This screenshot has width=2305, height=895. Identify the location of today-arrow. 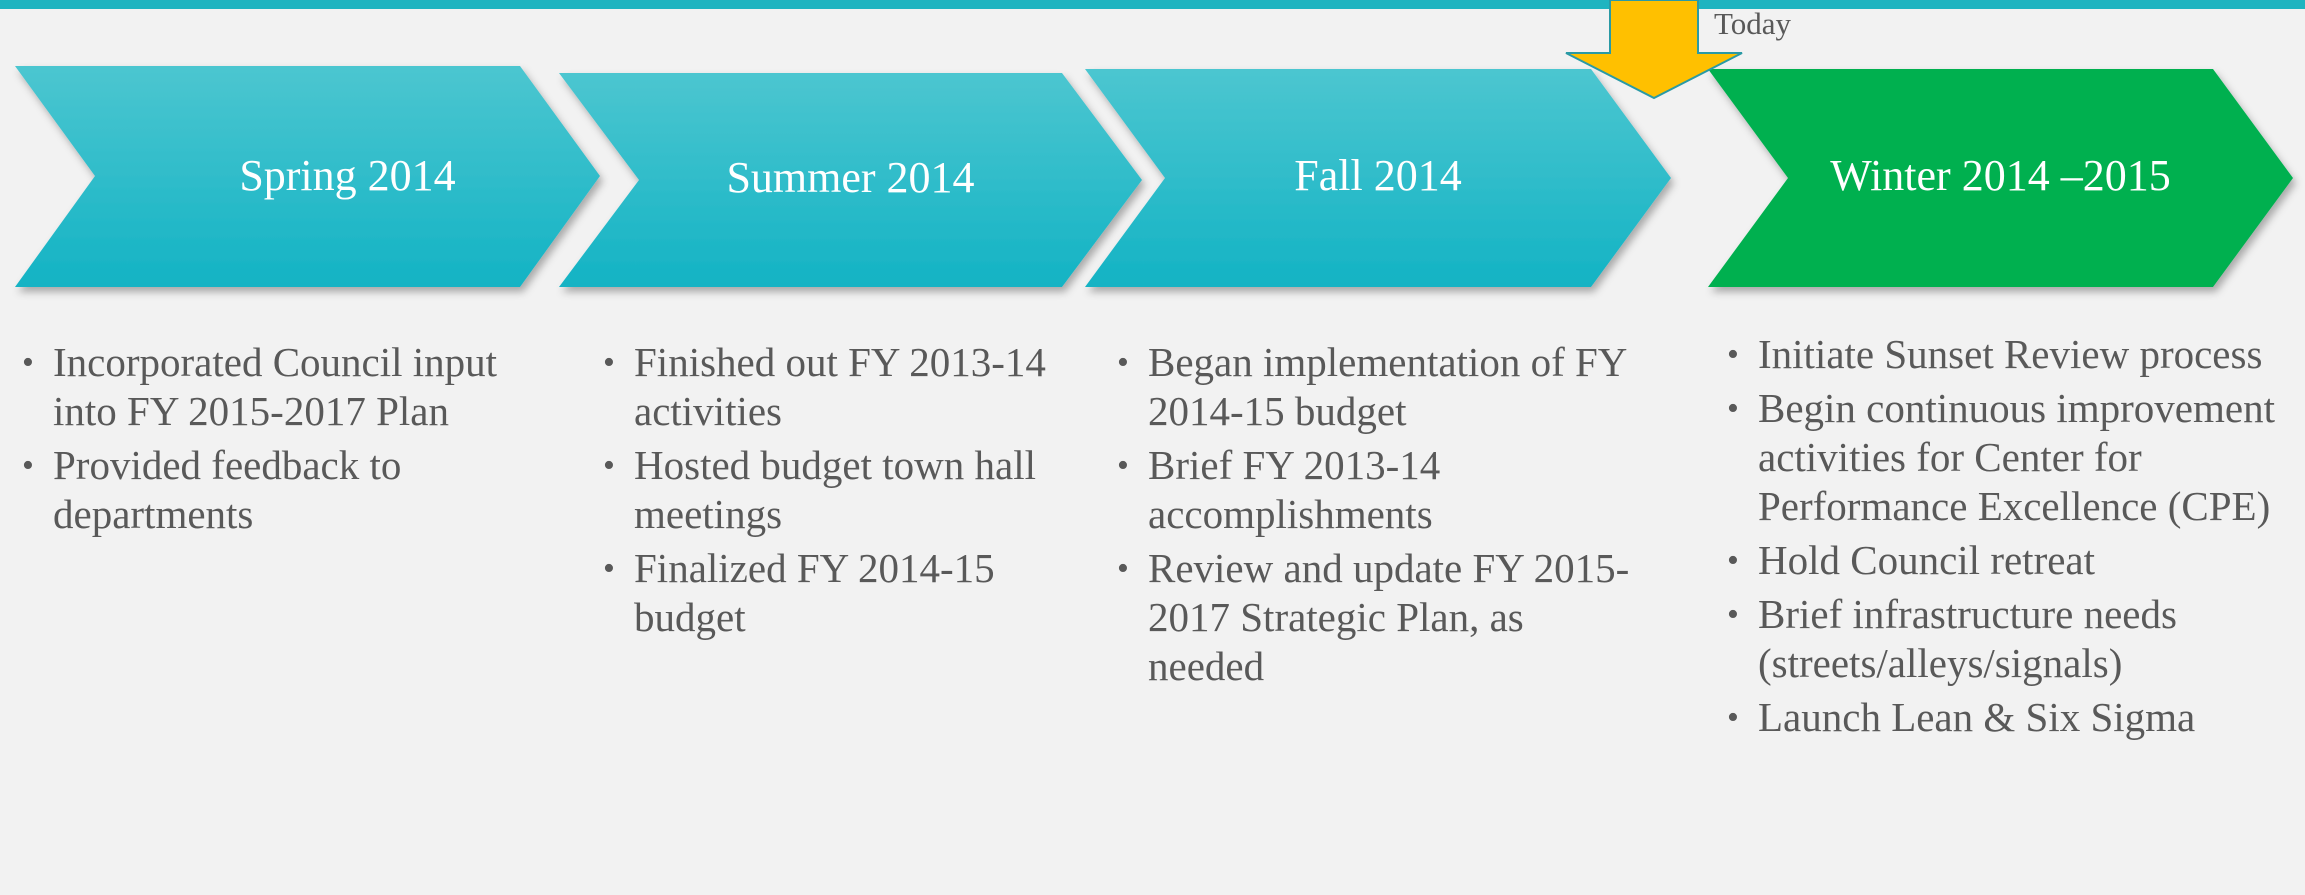
(1654, 50).